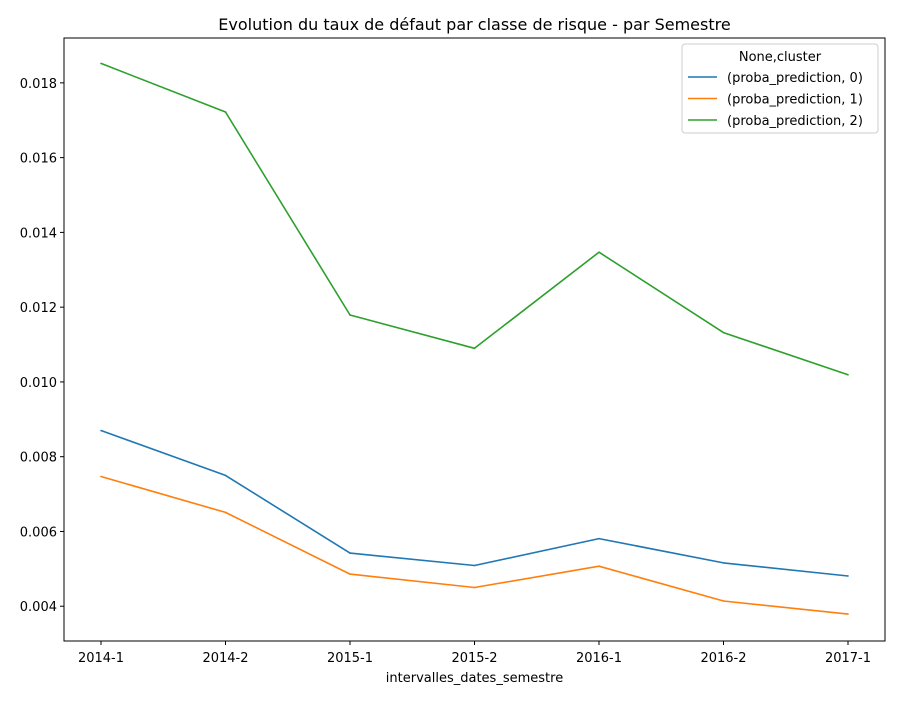 This screenshot has width=900, height=704. What do you see at coordinates (848, 658) in the screenshot?
I see `x-tick-label: 2017-1` at bounding box center [848, 658].